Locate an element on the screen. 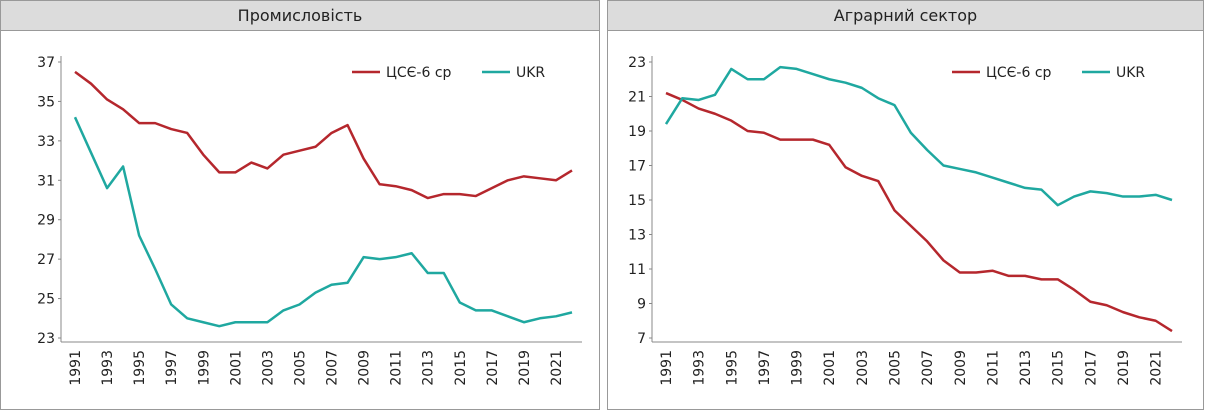 This screenshot has width=1205, height=410. y-tick-label: 17 is located at coordinates (637, 167).